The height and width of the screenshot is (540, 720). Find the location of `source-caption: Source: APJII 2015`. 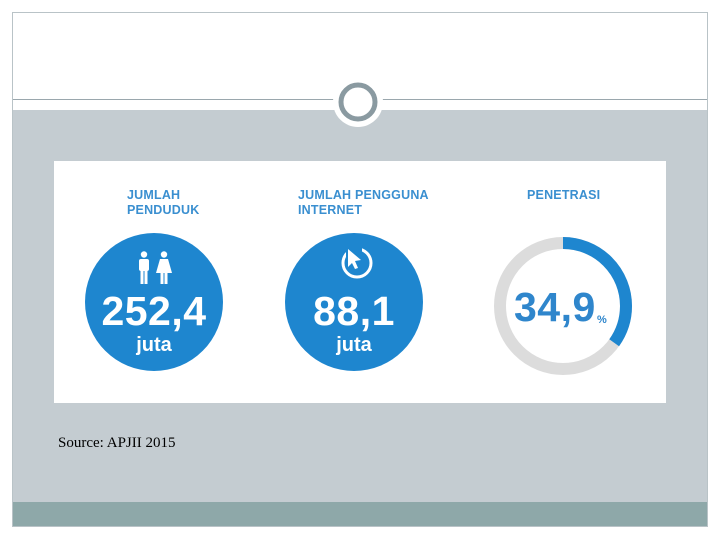

source-caption: Source: APJII 2015 is located at coordinates (117, 443).